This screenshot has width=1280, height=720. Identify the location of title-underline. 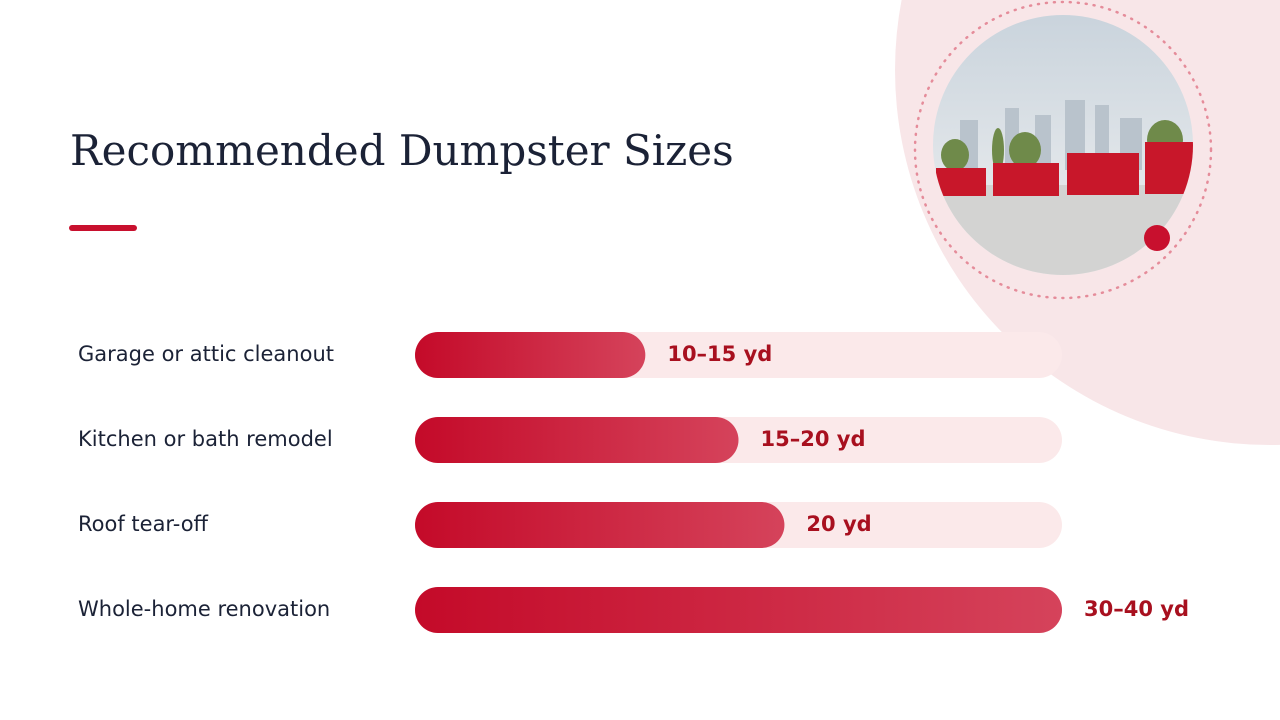
(103, 228).